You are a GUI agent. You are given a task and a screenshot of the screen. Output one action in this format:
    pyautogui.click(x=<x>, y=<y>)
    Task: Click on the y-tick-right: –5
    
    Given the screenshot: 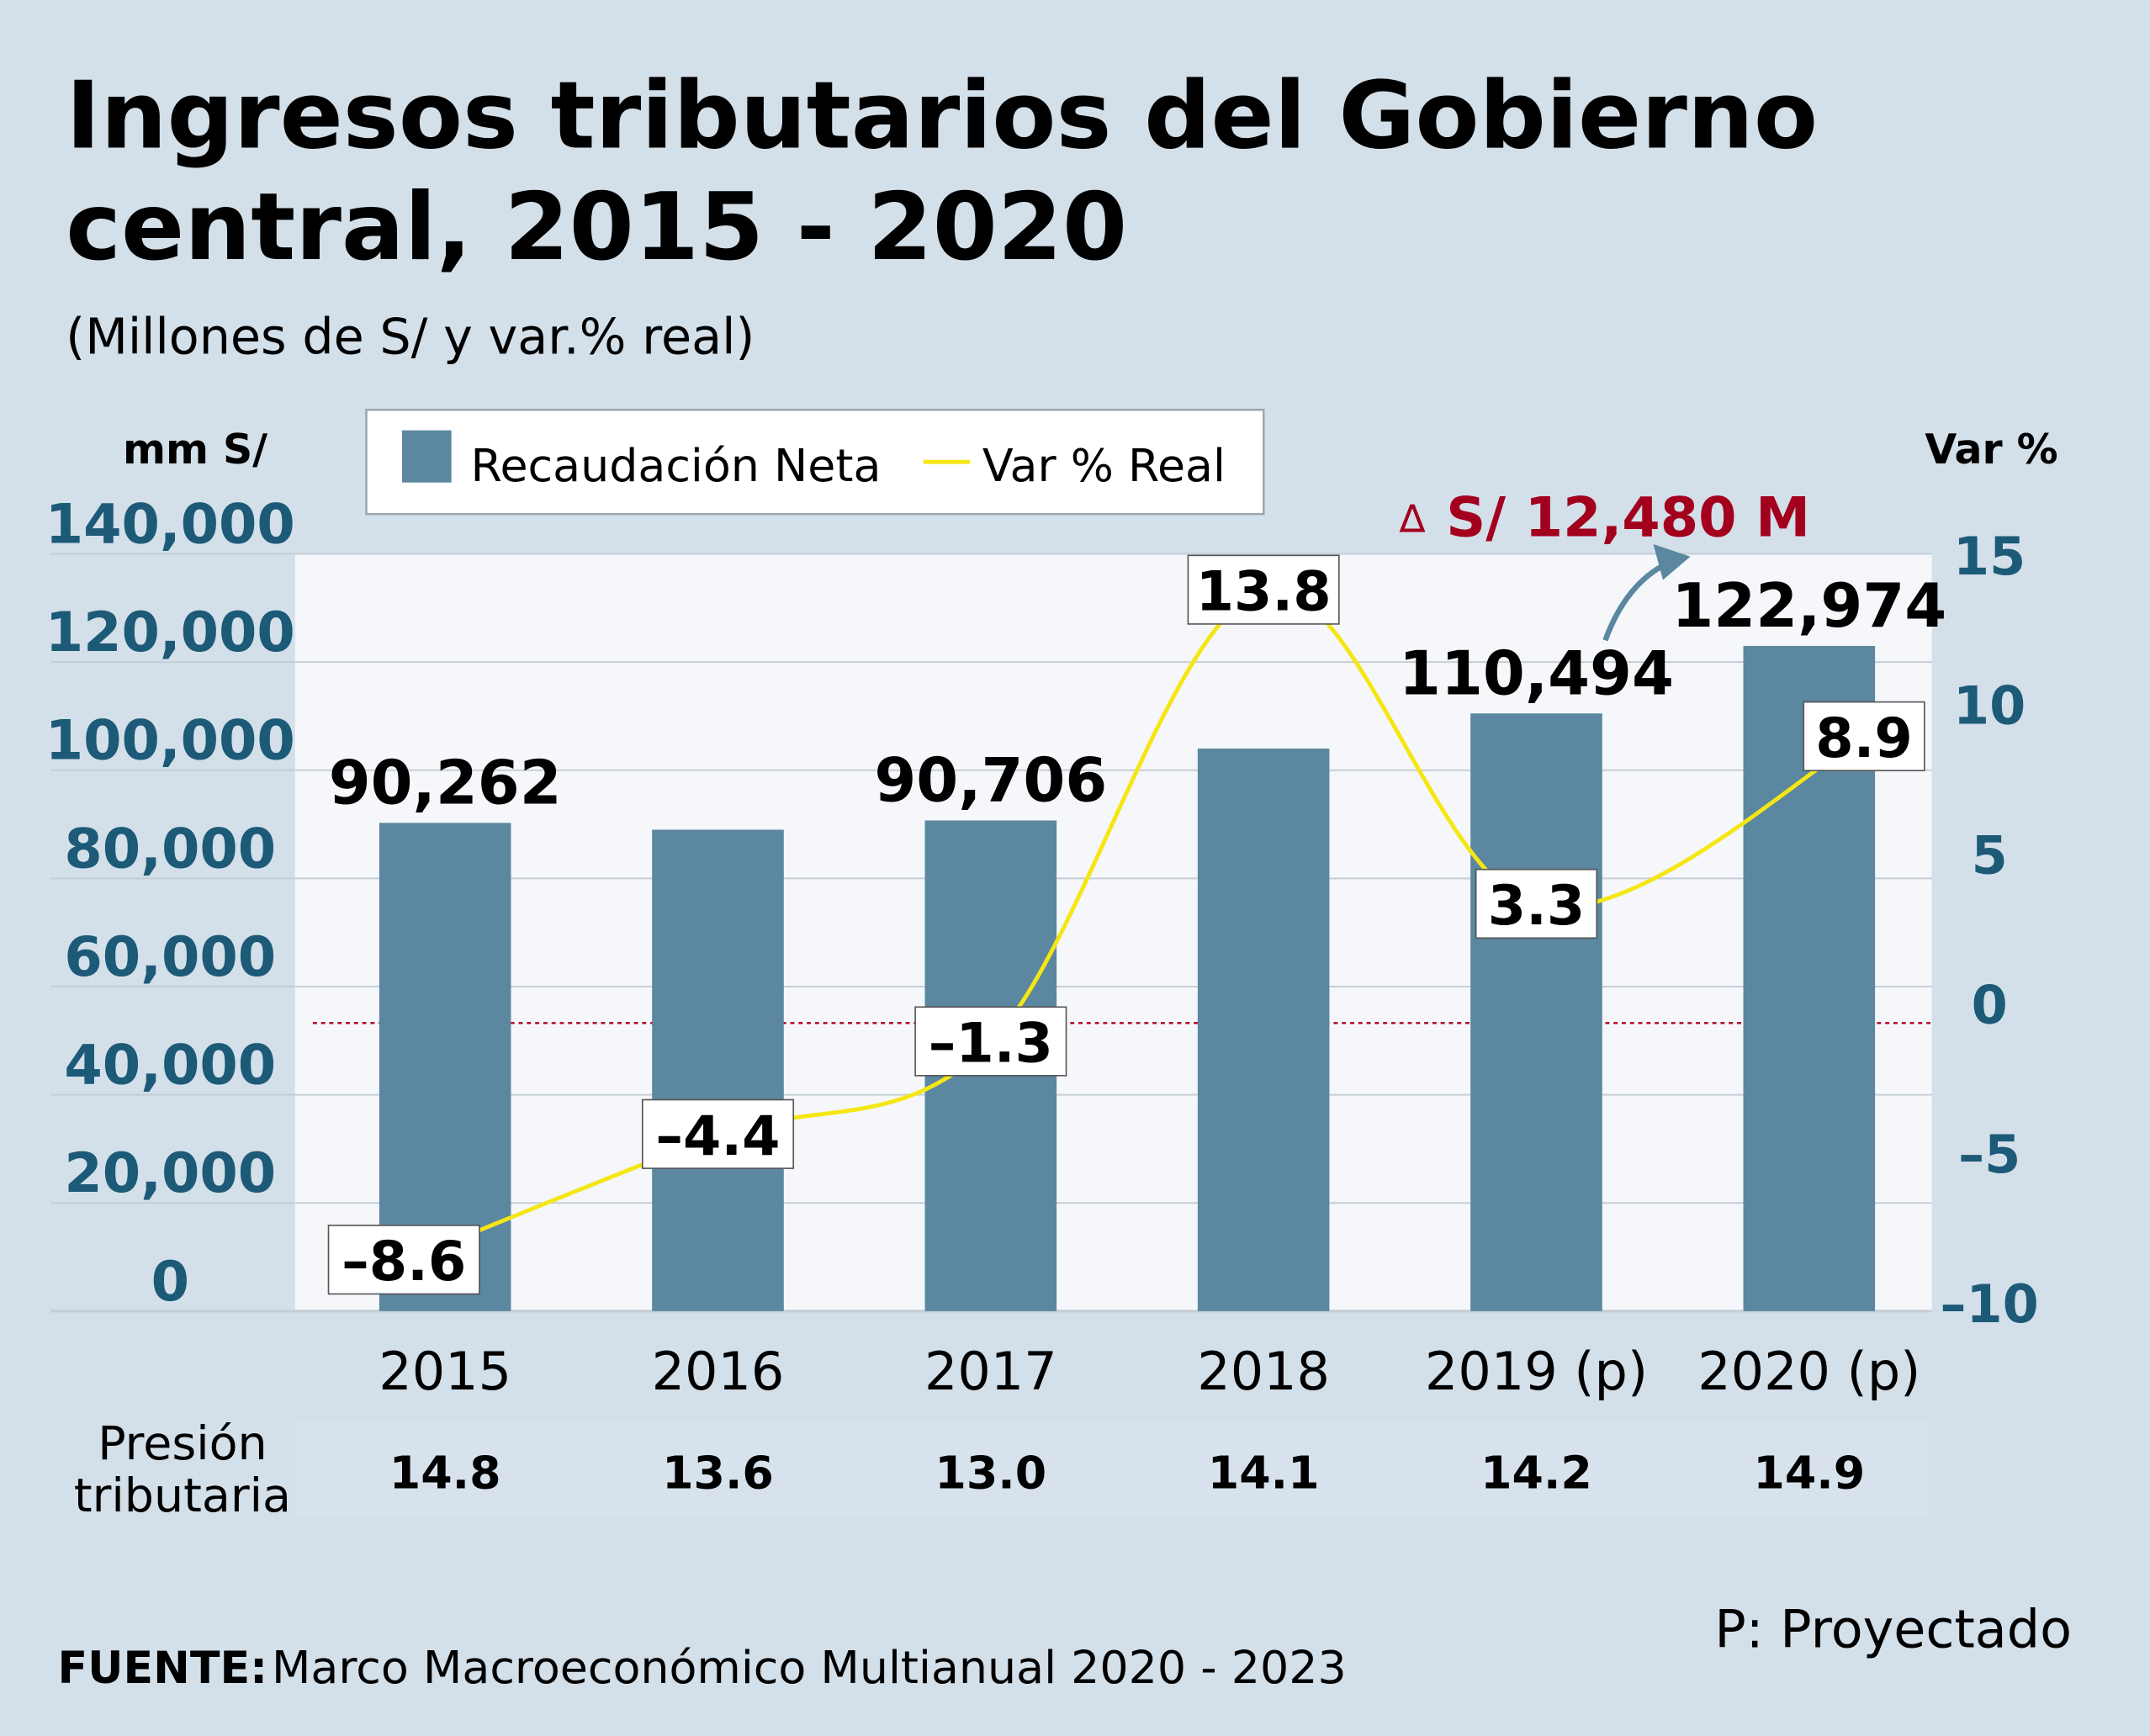 What is the action you would take?
    pyautogui.click(x=1989, y=1154)
    